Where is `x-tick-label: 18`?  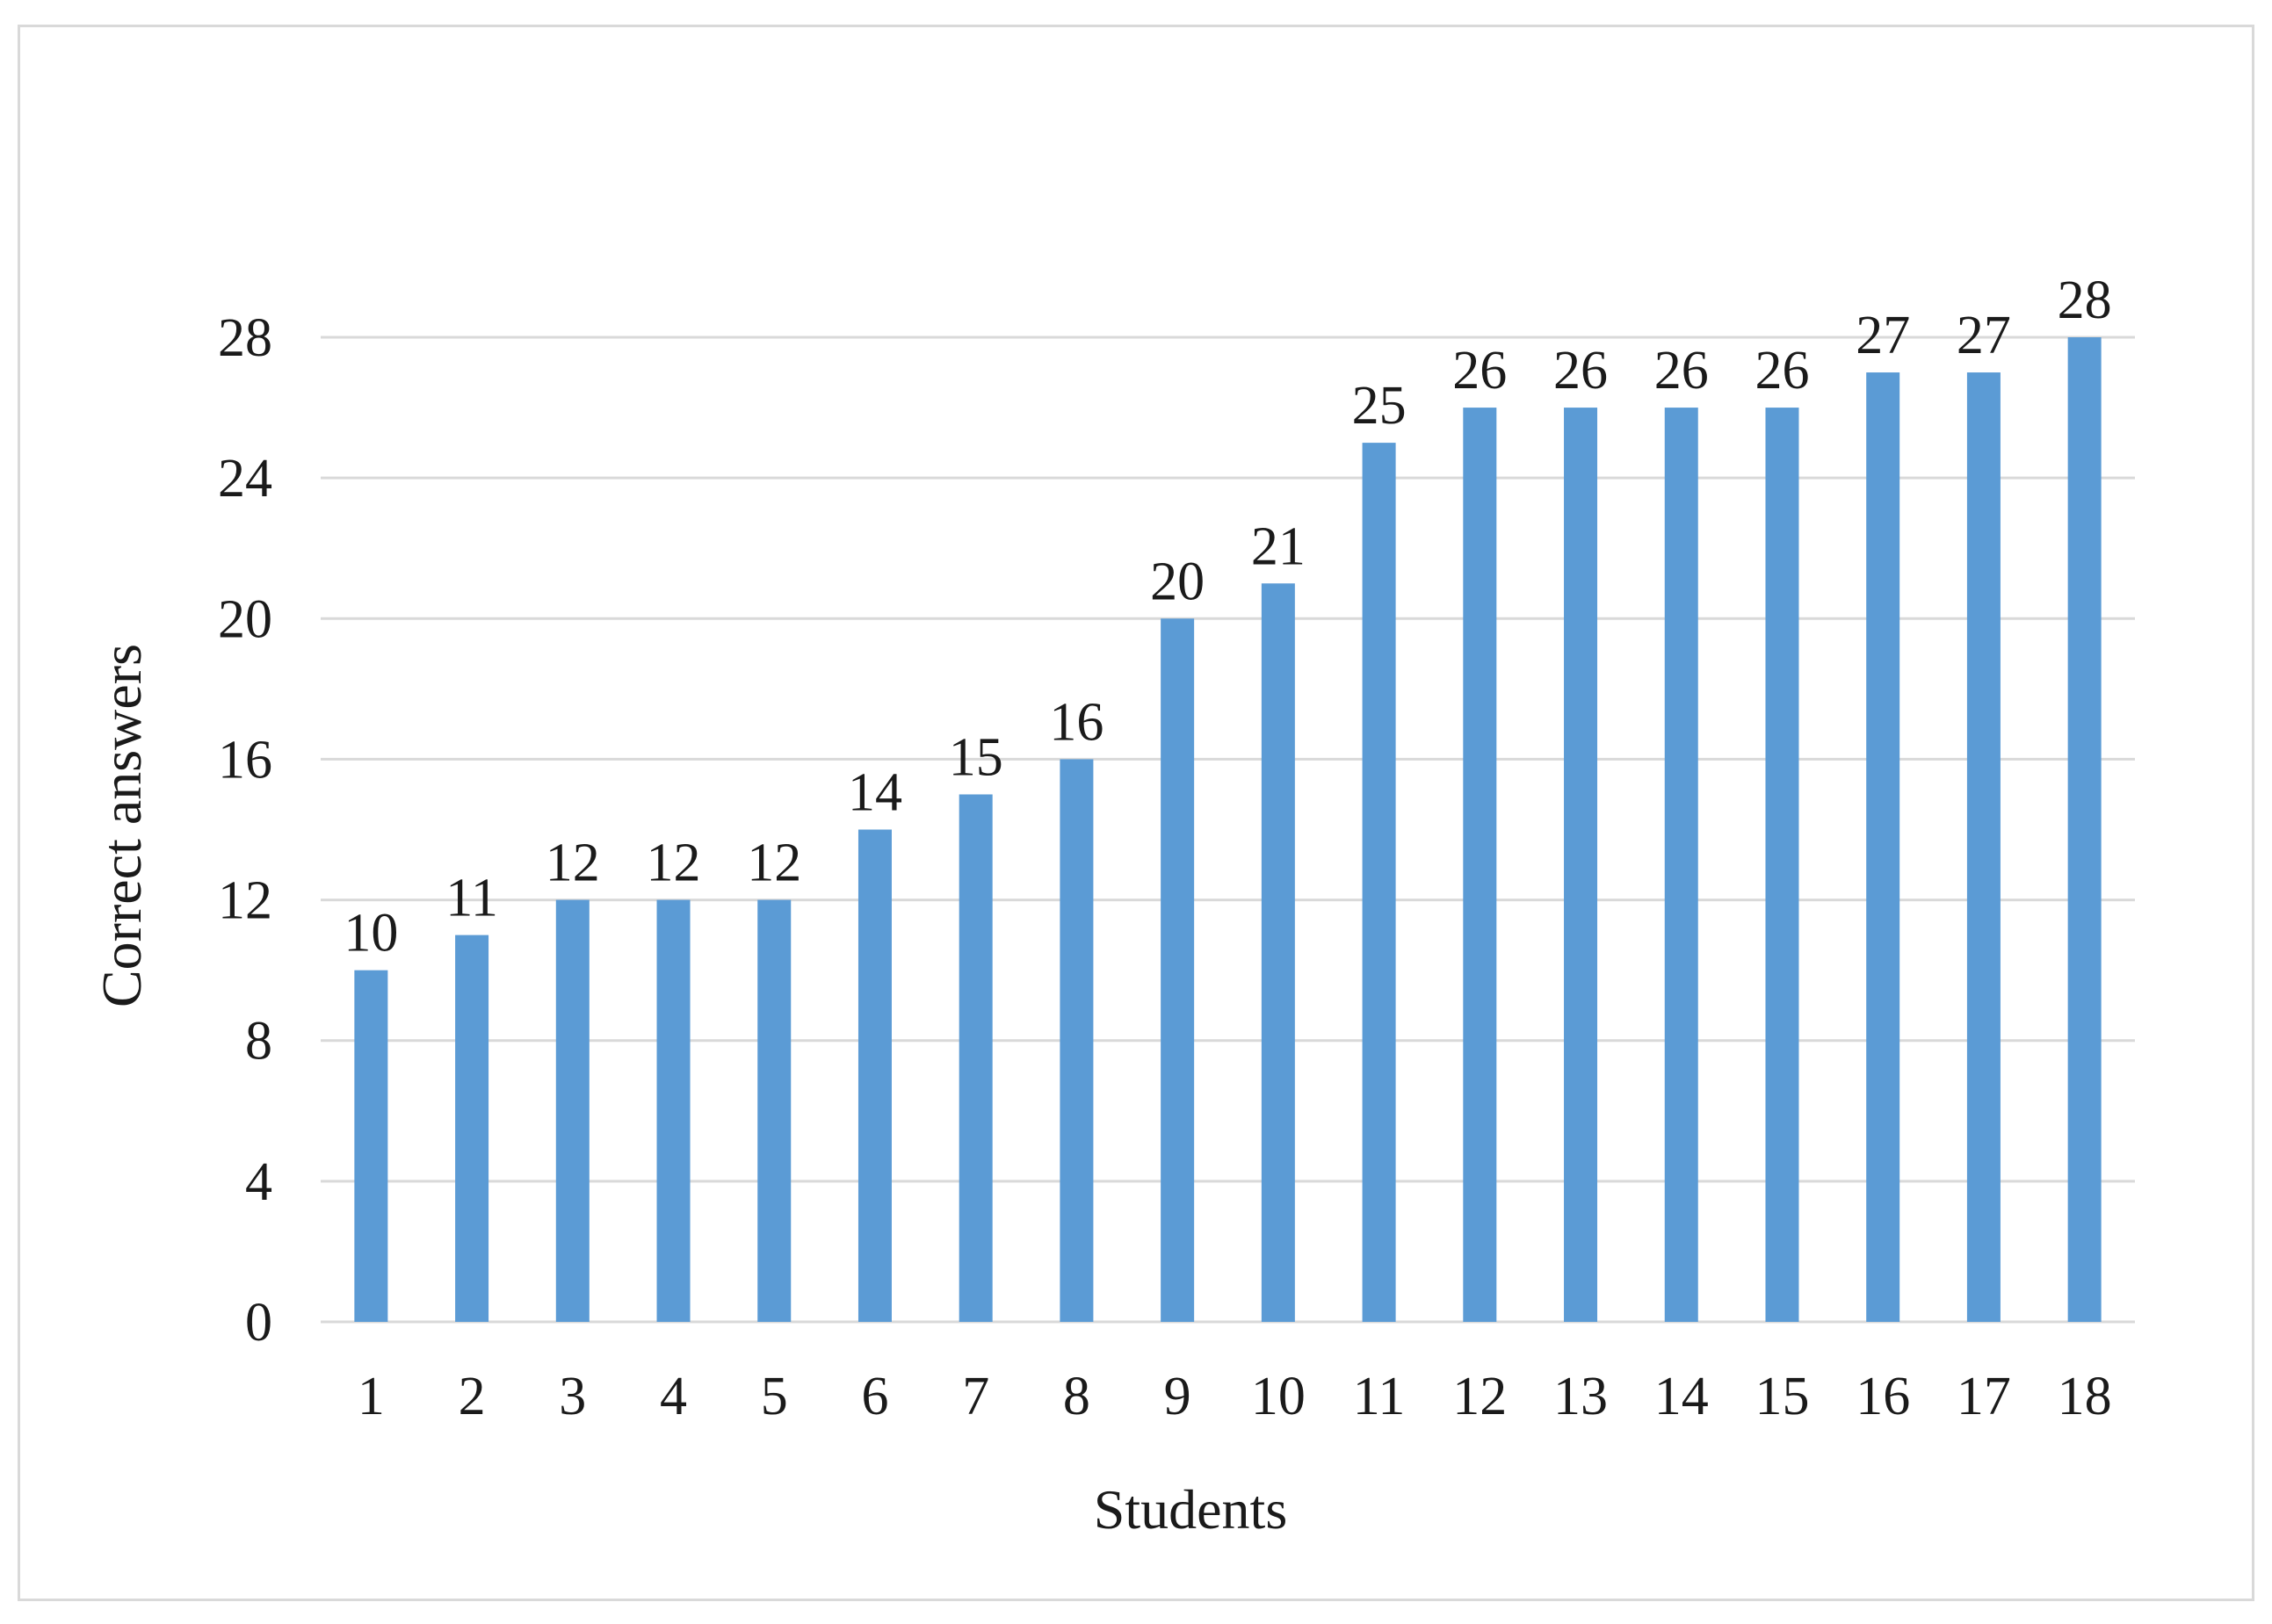 x-tick-label: 18 is located at coordinates (2085, 1397).